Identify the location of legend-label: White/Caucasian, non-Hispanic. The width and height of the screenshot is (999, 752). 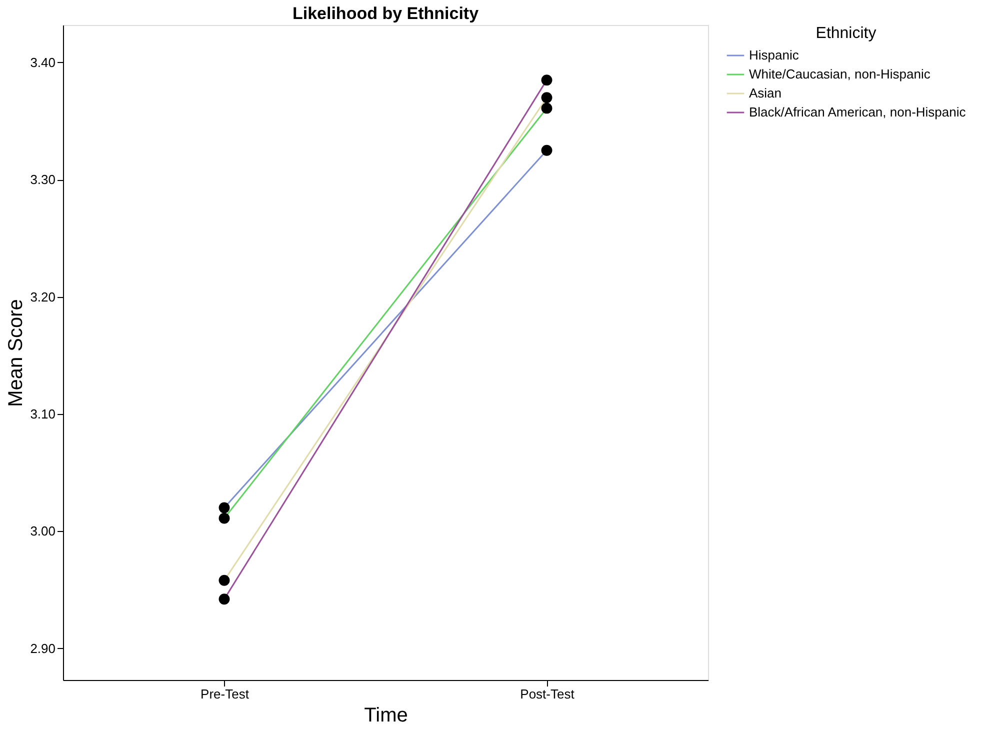
(840, 74).